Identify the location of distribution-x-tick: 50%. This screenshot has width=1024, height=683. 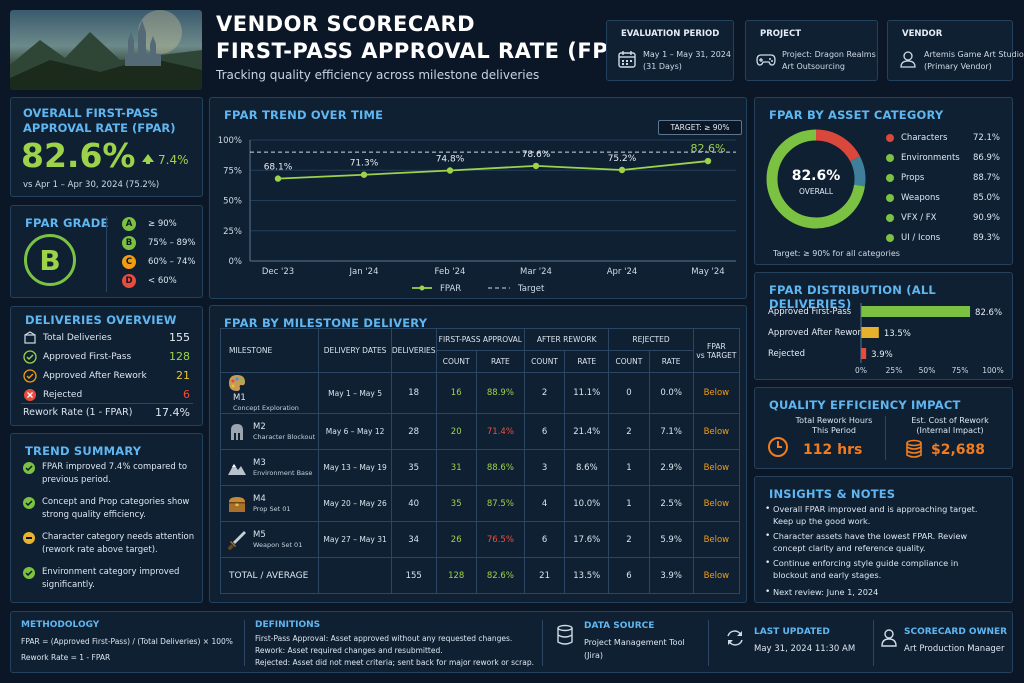
(927, 370).